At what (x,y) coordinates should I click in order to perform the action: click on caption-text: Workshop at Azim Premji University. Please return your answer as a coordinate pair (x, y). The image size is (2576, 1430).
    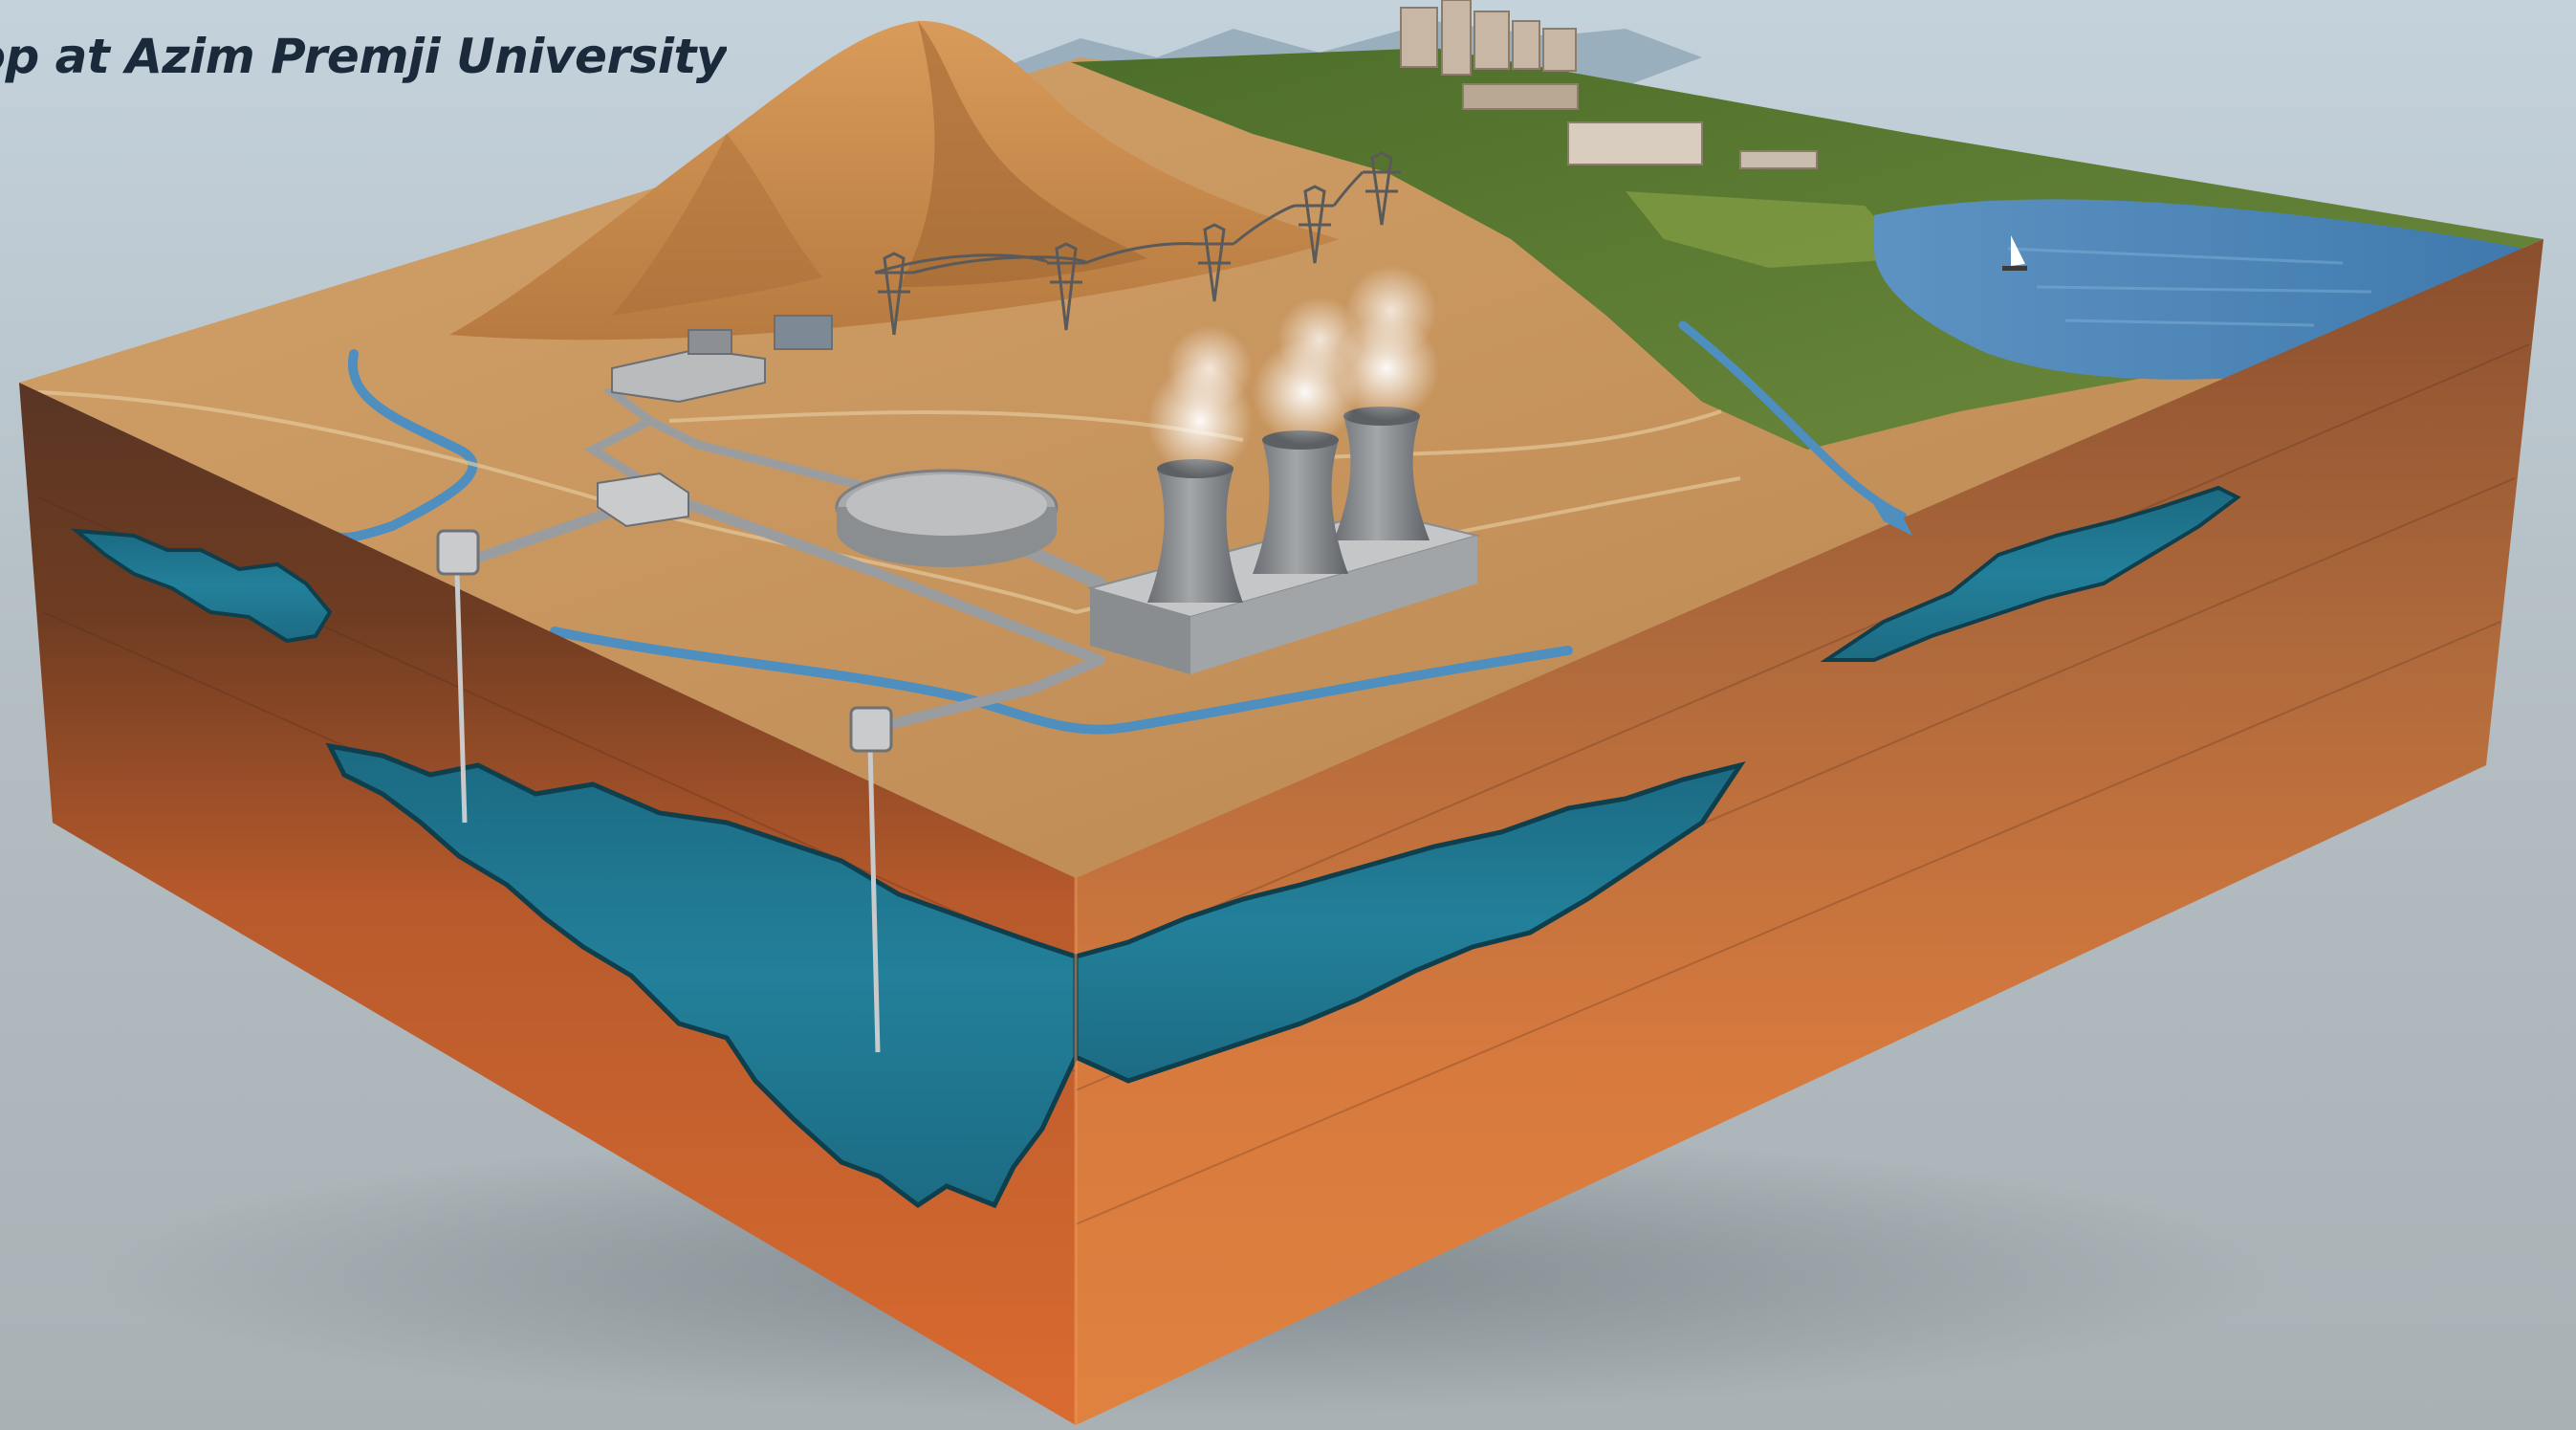
    Looking at the image, I should click on (363, 56).